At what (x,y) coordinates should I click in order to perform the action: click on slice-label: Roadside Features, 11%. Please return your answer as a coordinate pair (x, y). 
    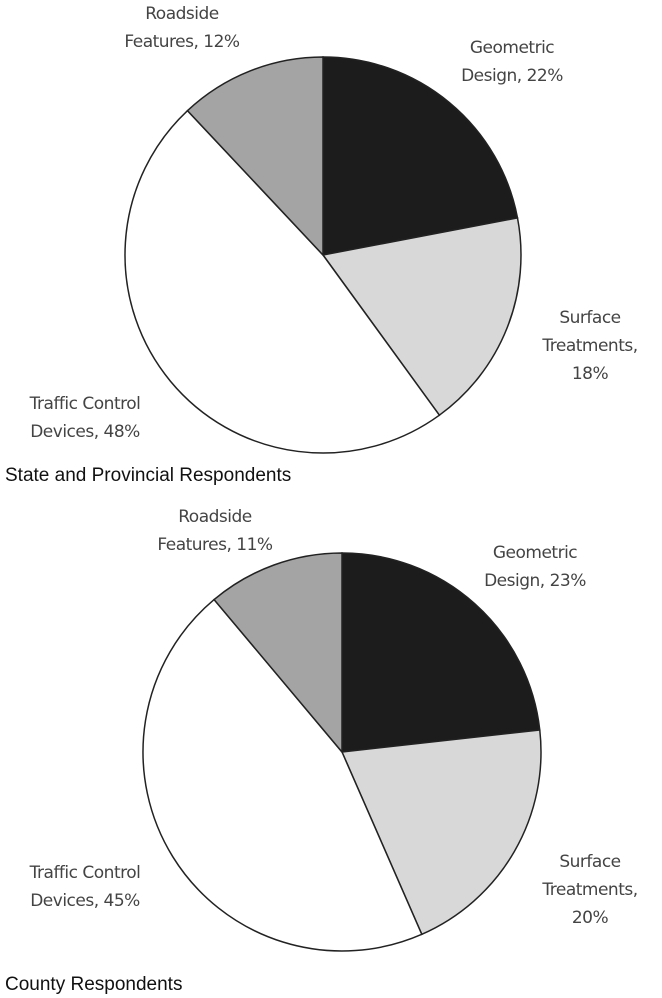
    Looking at the image, I should click on (215, 531).